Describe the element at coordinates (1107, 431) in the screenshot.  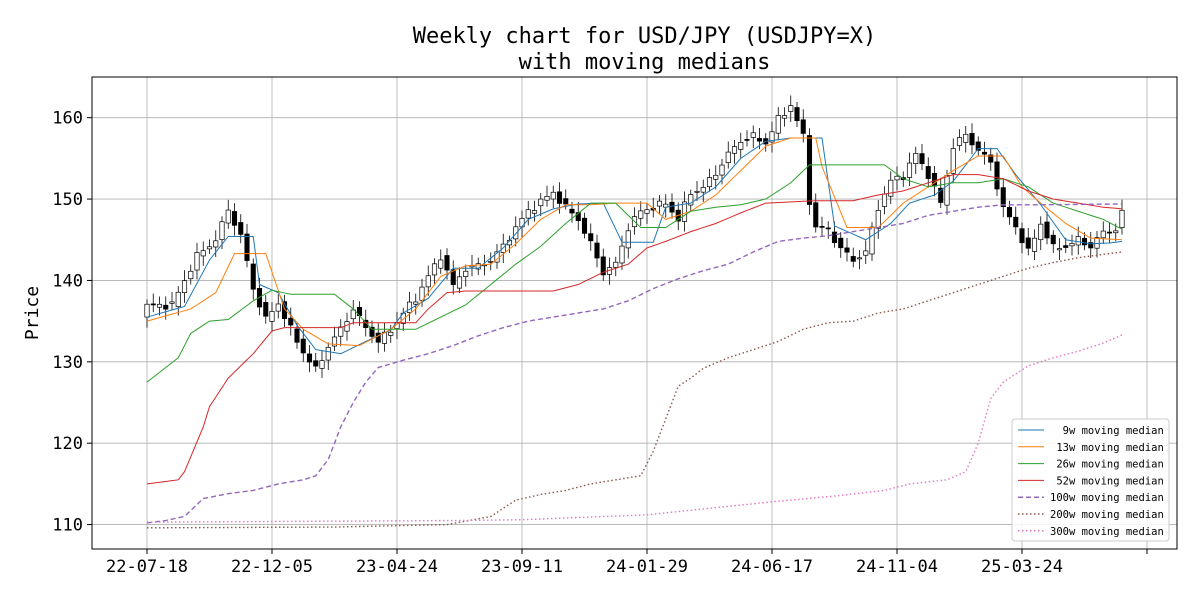
I see `legend-entry-label: 9w moving median` at that location.